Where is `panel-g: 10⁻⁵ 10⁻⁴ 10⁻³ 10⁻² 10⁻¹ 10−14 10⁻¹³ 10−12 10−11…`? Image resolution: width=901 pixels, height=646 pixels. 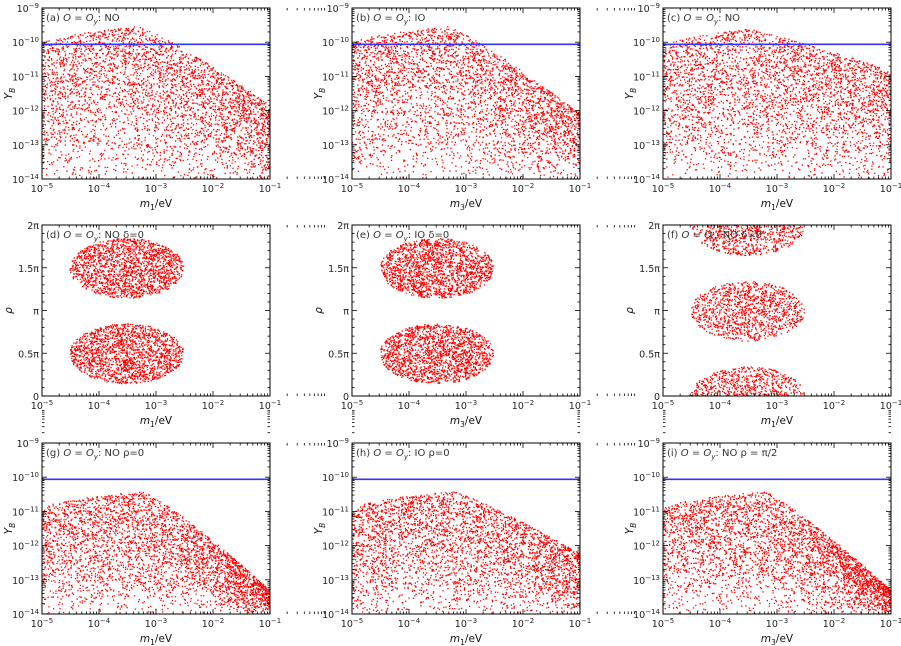 panel-g: 10⁻⁵ 10⁻⁴ 10⁻³ 10⁻² 10⁻¹ 10−14 10⁻¹³ 10−12 10−11… is located at coordinates (164, 527).